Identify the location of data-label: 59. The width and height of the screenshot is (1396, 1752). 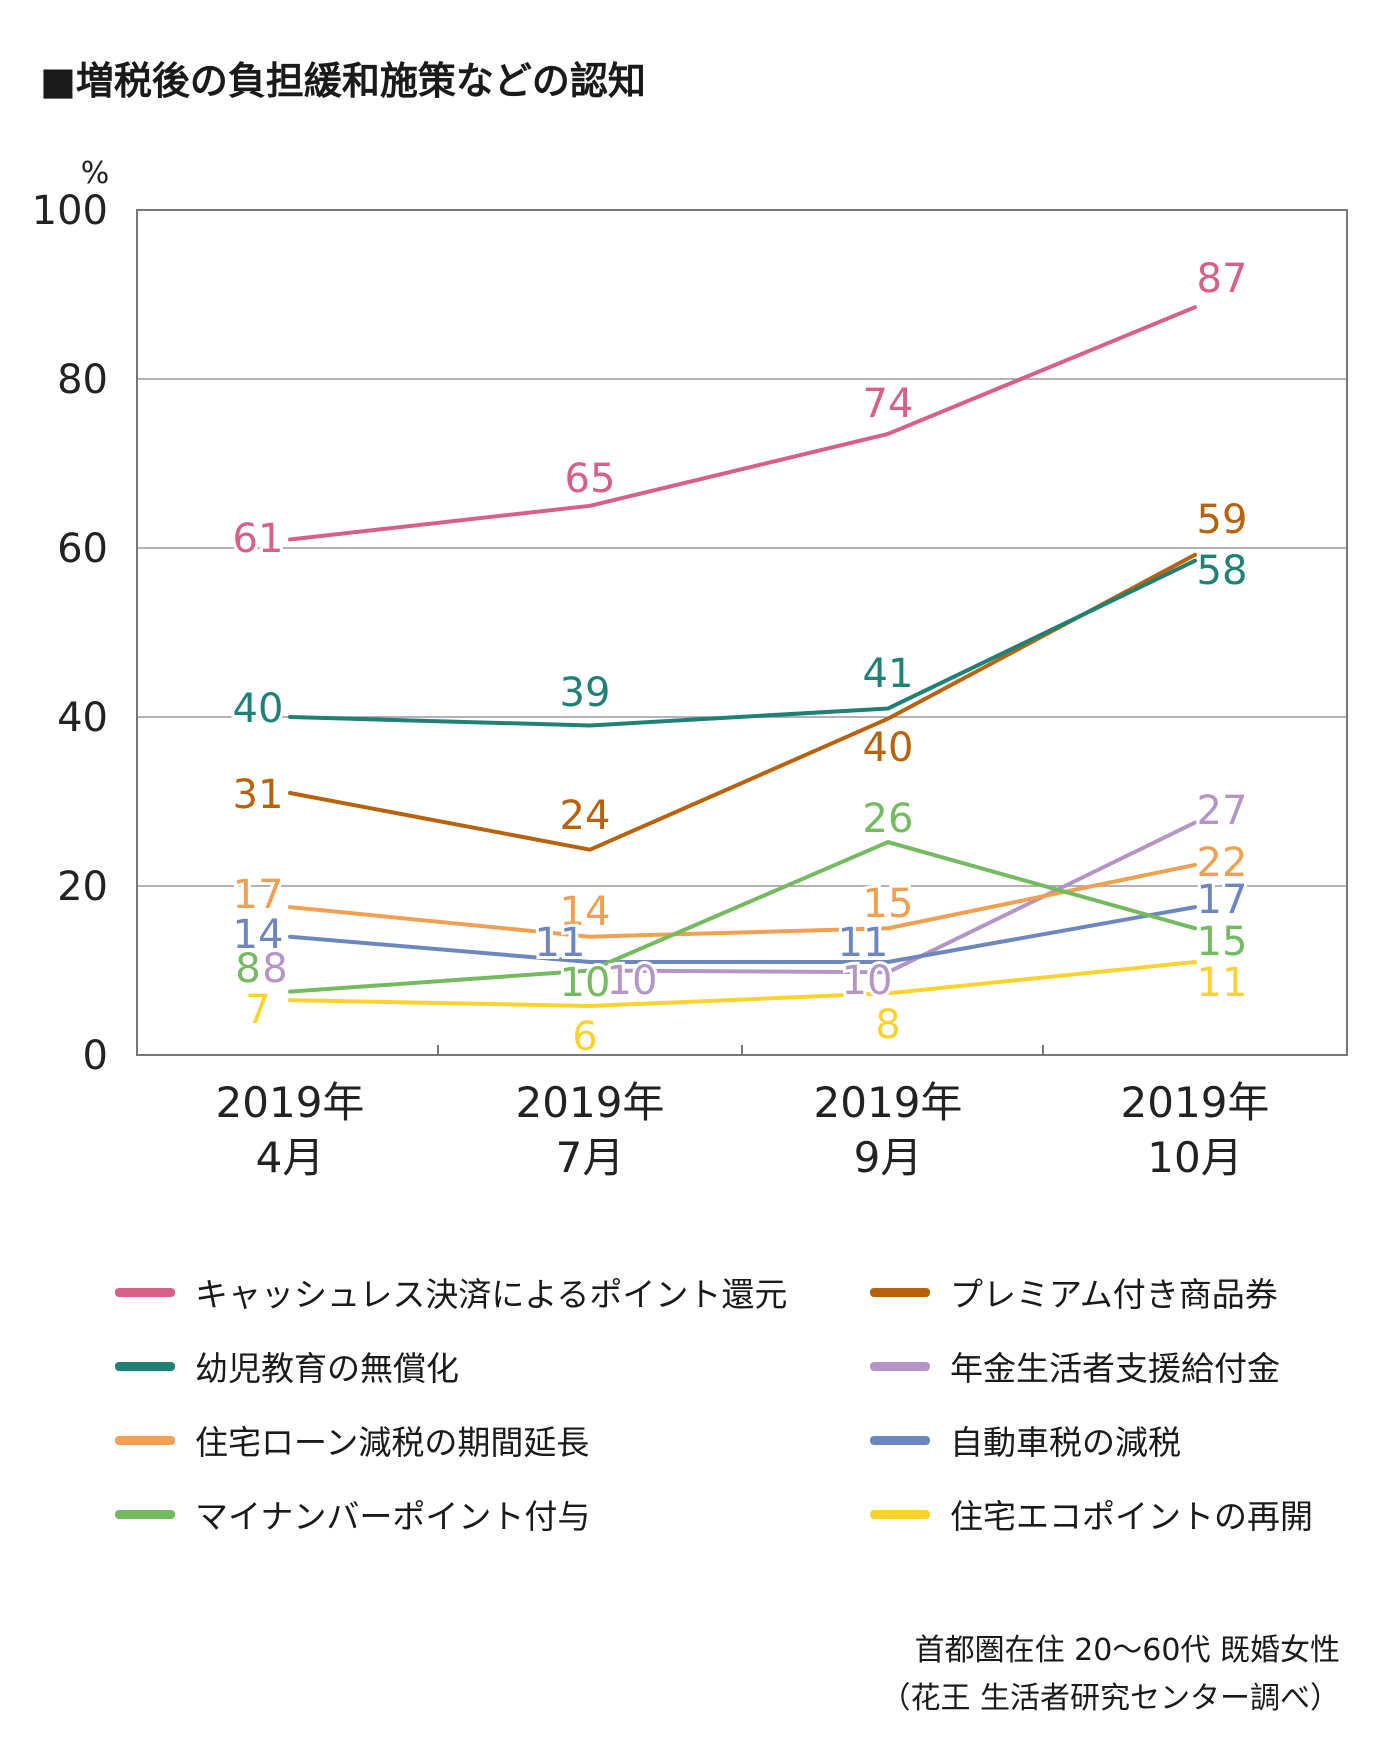
(1222, 520).